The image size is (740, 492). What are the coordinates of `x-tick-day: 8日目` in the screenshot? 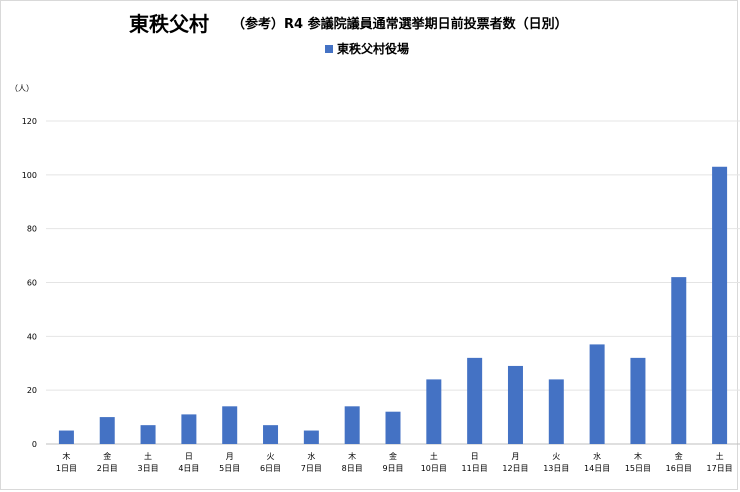 It's located at (352, 468).